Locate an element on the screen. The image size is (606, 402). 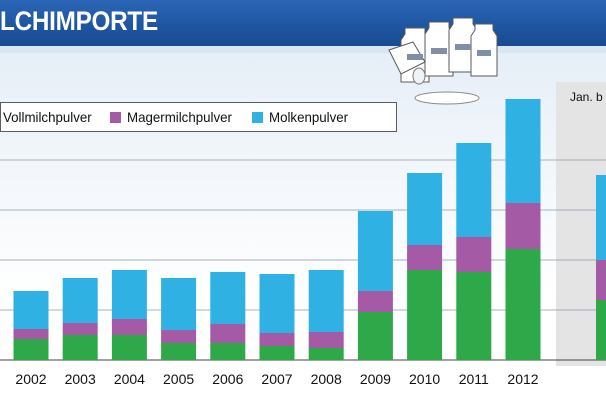
x-tick-label: 2005 is located at coordinates (178, 379).